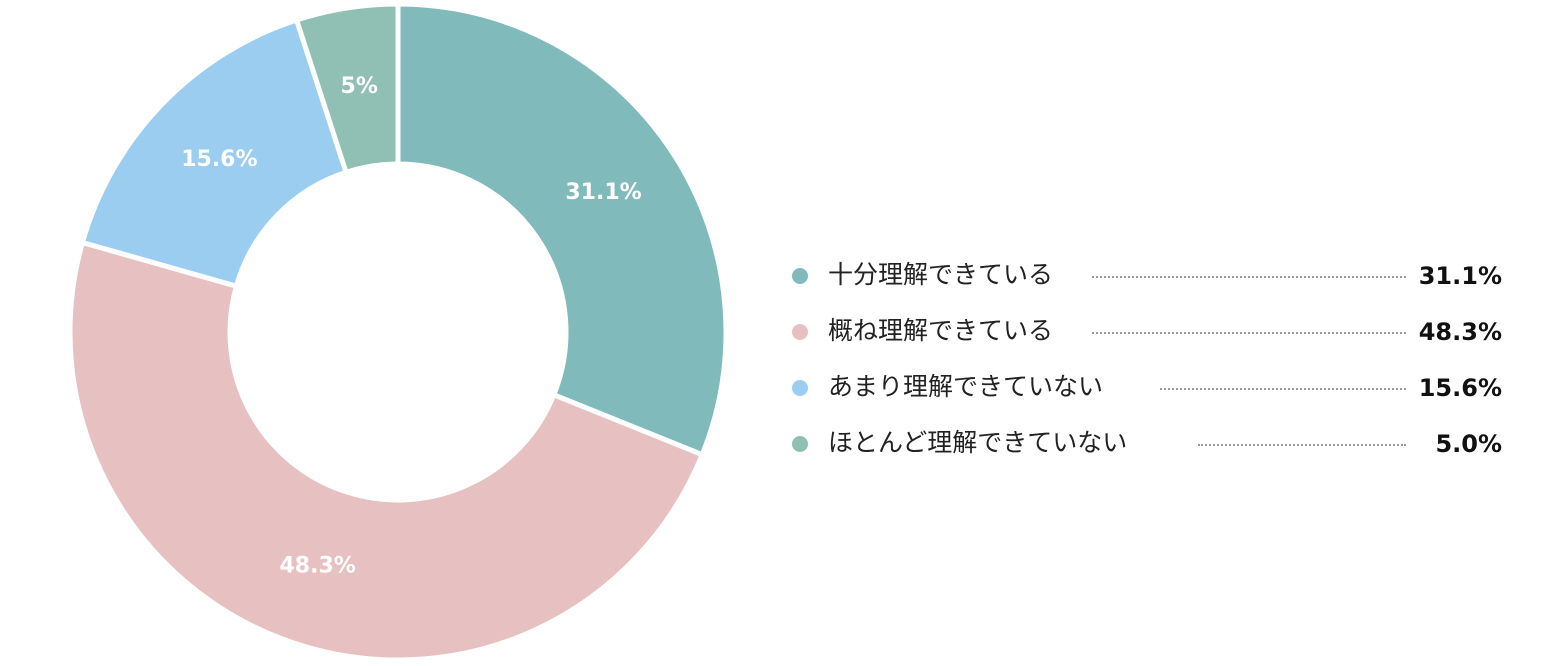 The width and height of the screenshot is (1550, 666). What do you see at coordinates (1460, 332) in the screenshot?
I see `legend-value: 48.3%` at bounding box center [1460, 332].